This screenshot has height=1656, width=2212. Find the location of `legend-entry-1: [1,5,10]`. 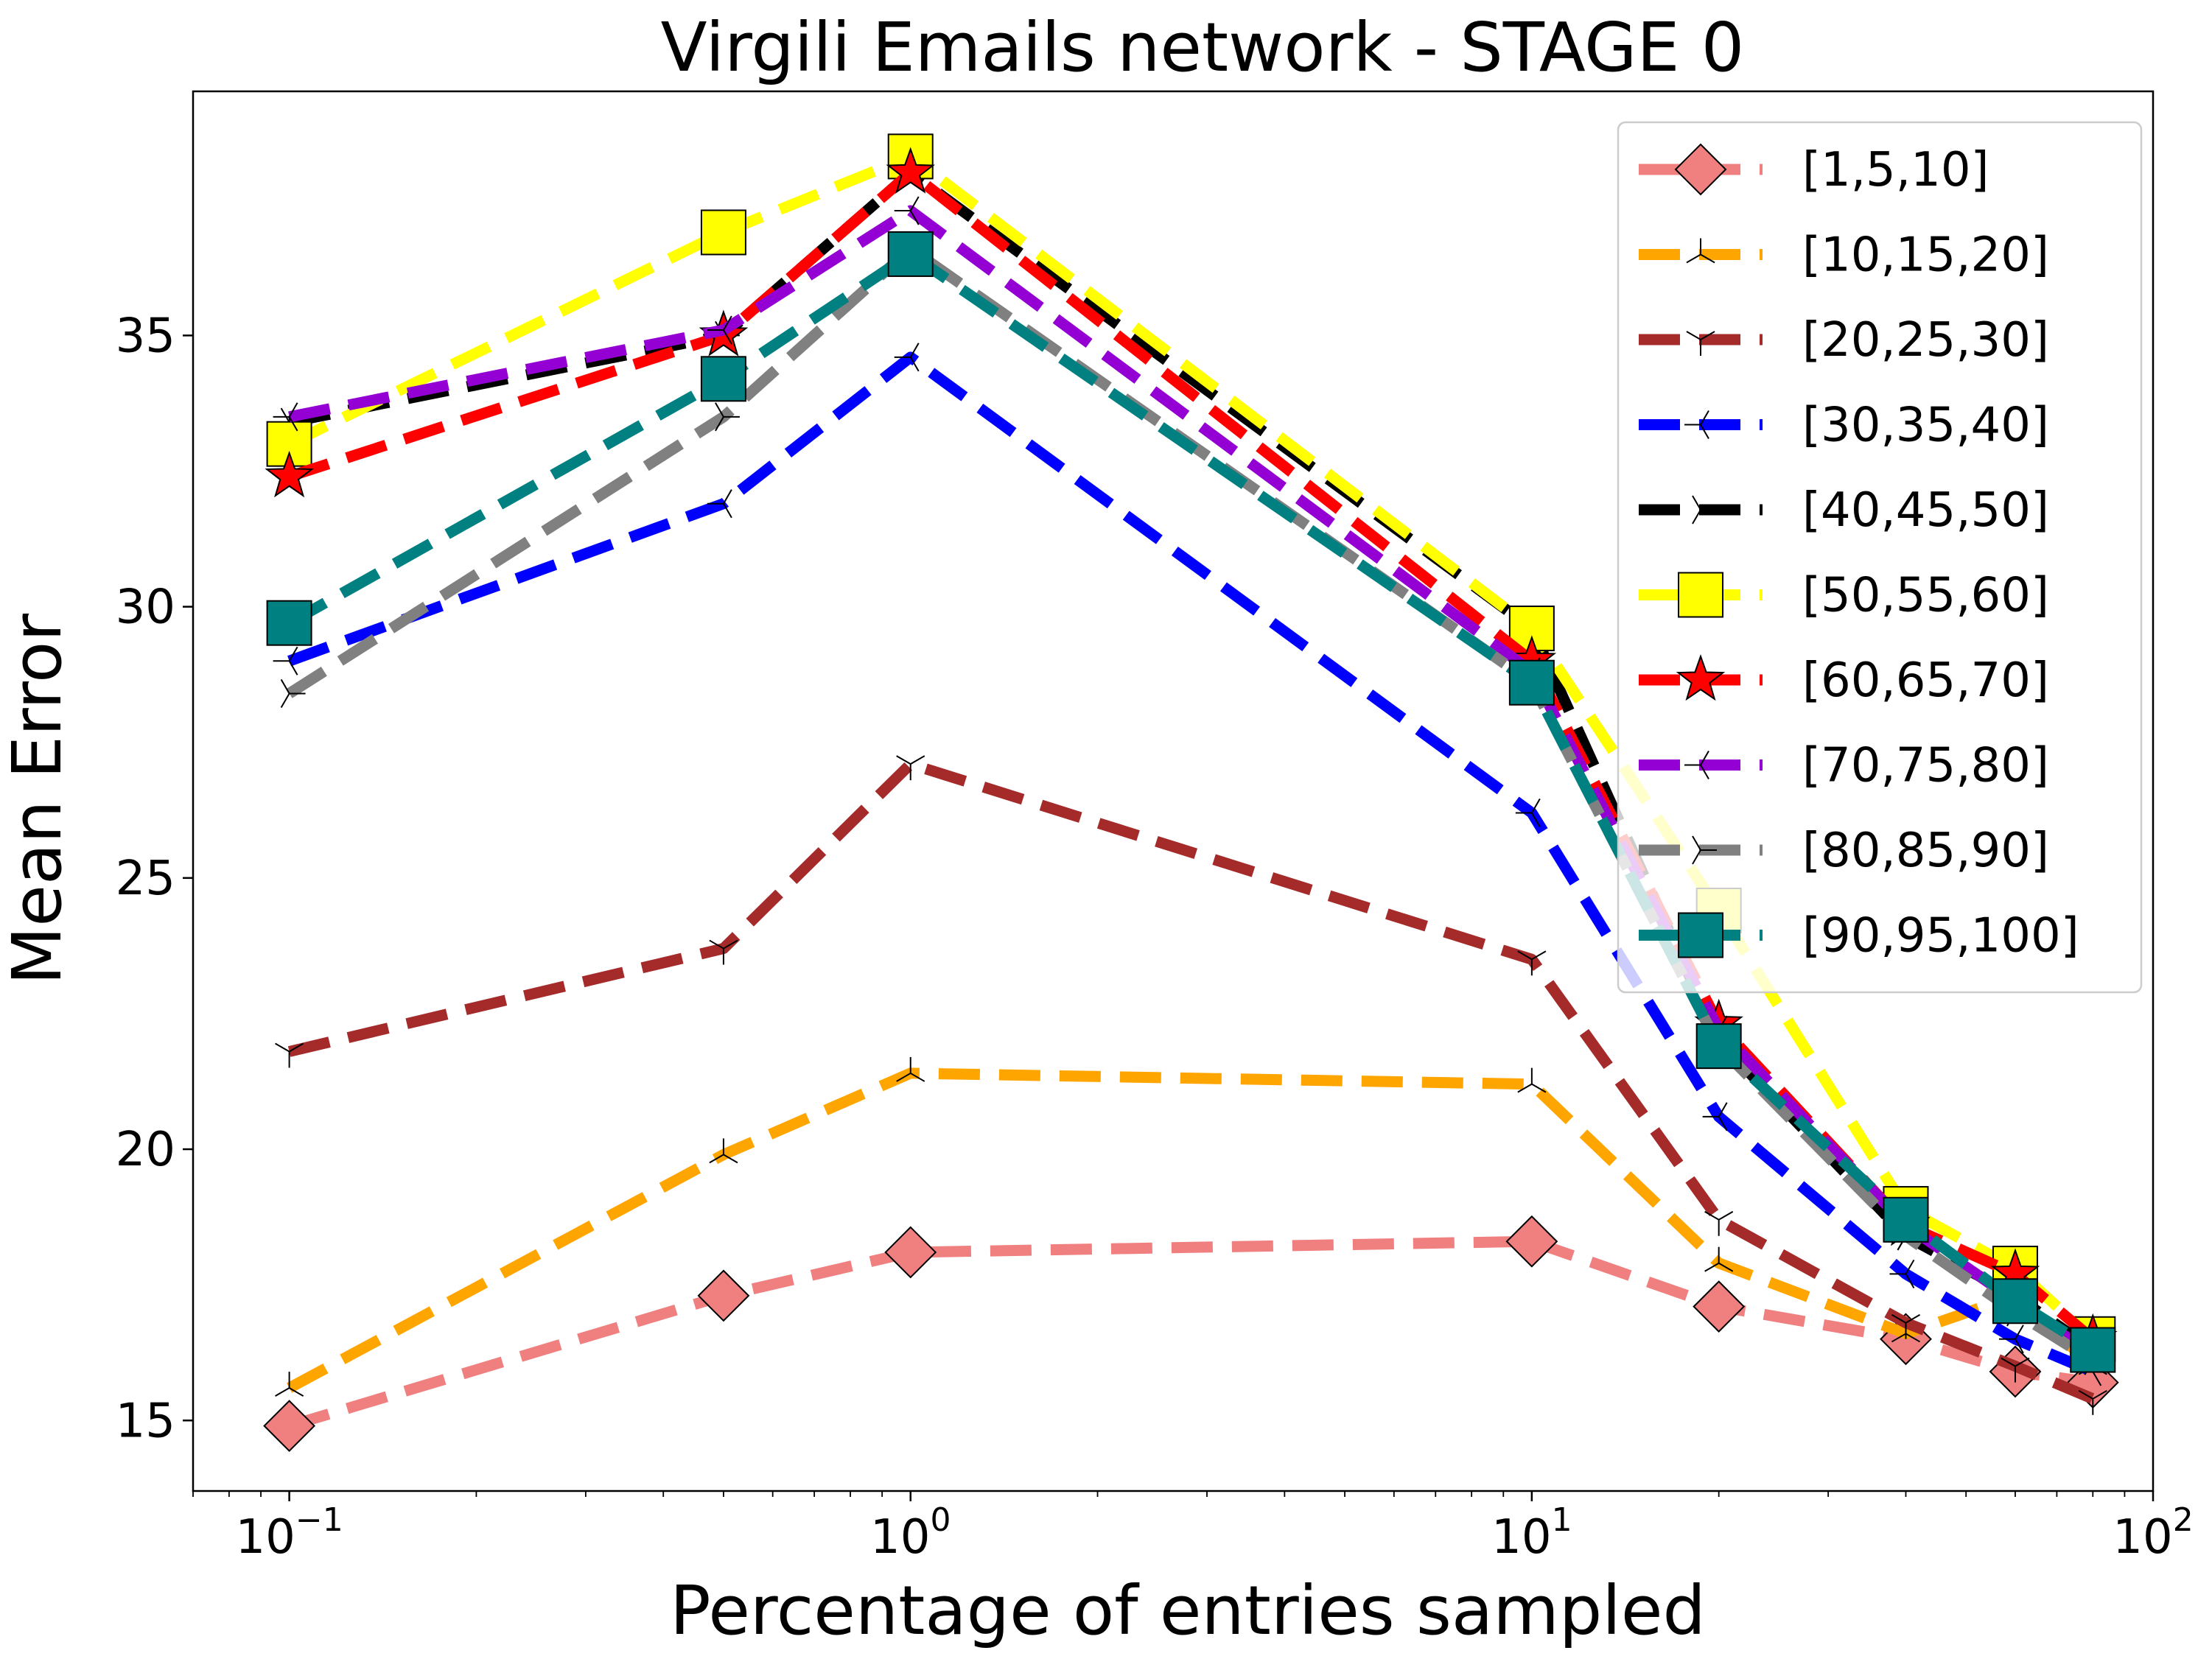

legend-entry-1: [1,5,10] is located at coordinates (1814, 170).